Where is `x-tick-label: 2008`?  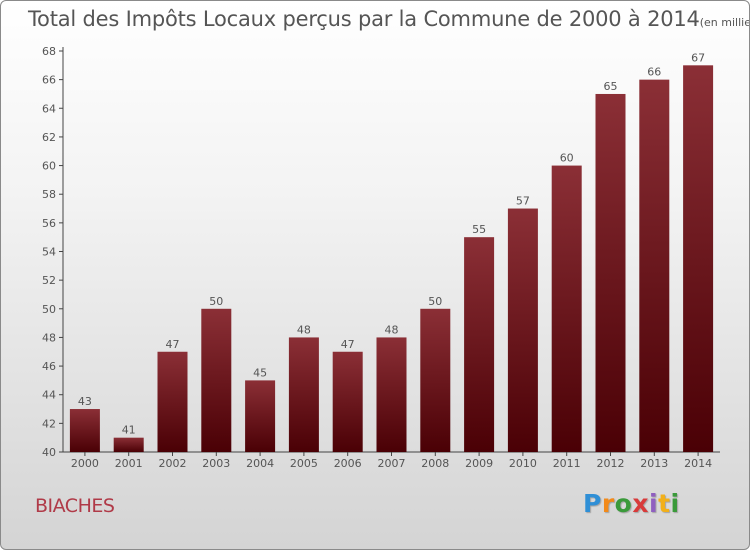
x-tick-label: 2008 is located at coordinates (435, 463).